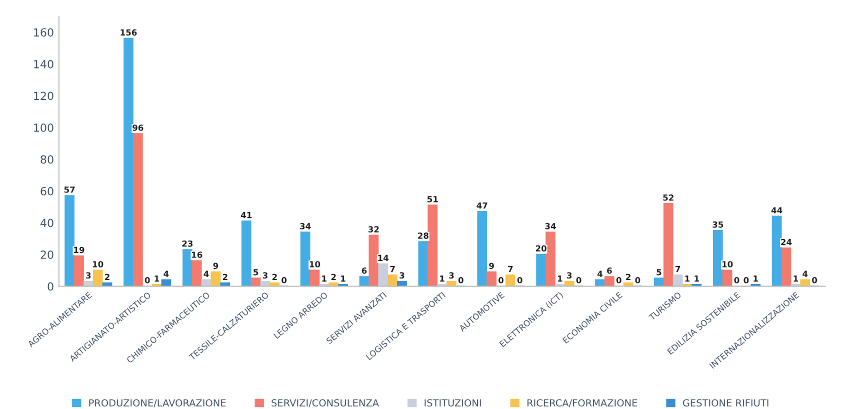  Describe the element at coordinates (383, 257) in the screenshot. I see `data-label: 14` at that location.